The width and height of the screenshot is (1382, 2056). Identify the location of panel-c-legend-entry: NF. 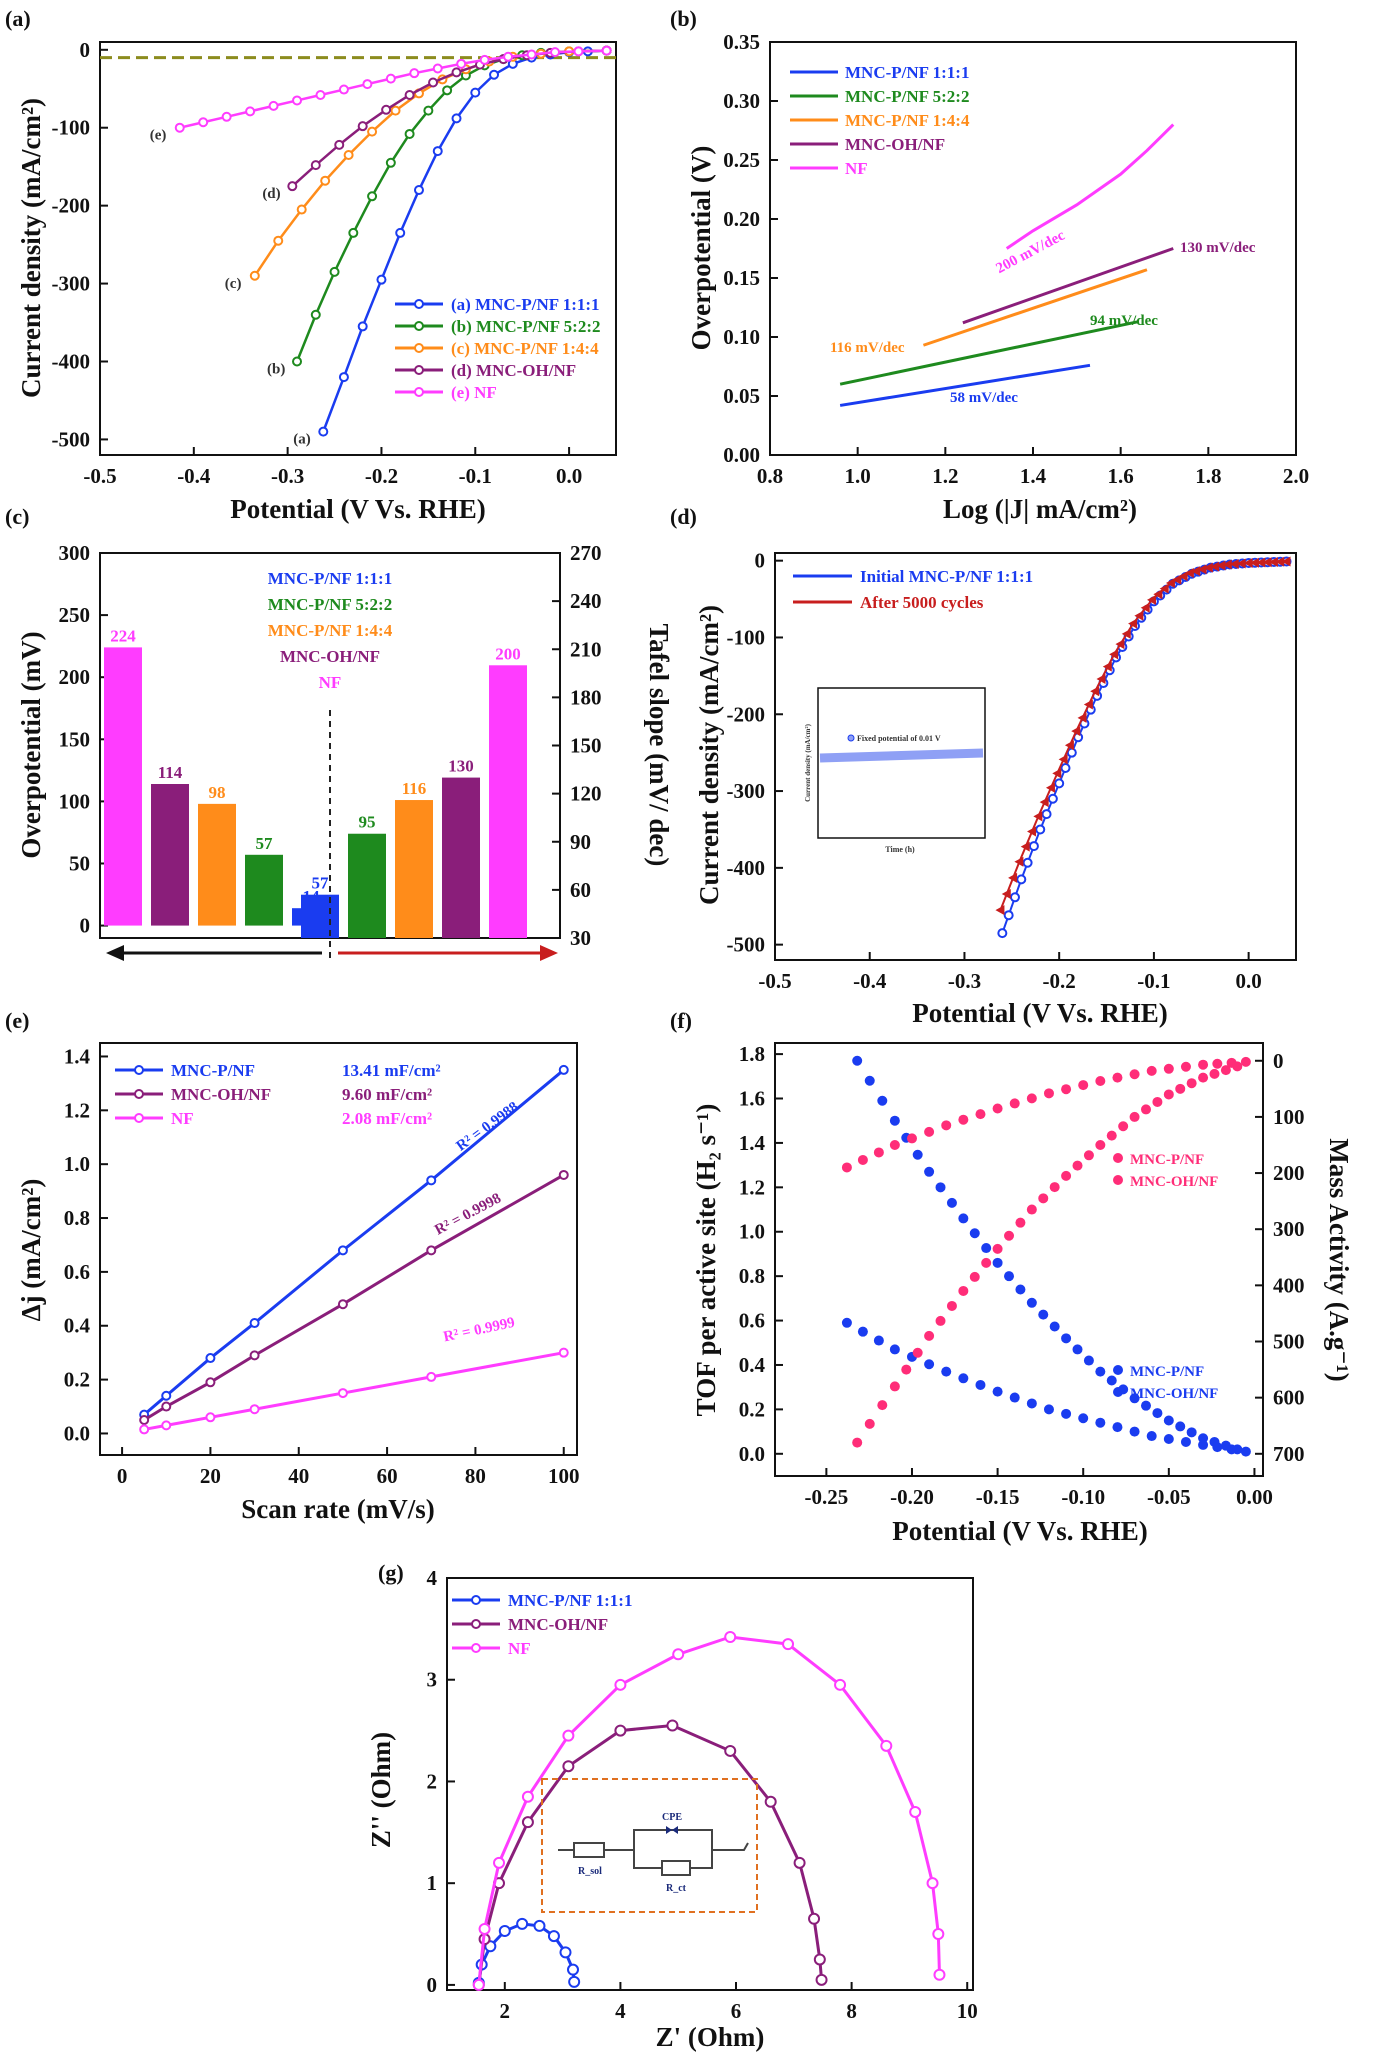
(330, 682).